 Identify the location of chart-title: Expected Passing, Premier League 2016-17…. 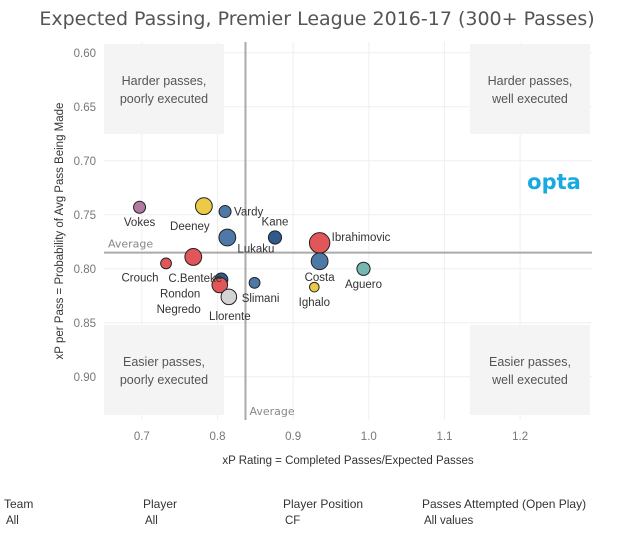
(317, 19).